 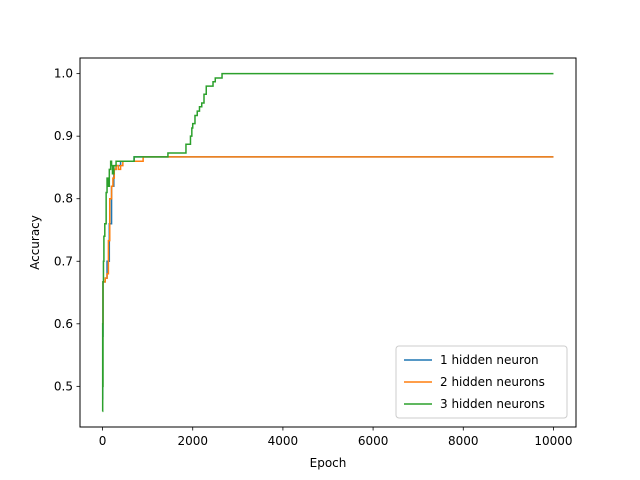 I want to click on x-tick-label: 10000, so click(x=553, y=441).